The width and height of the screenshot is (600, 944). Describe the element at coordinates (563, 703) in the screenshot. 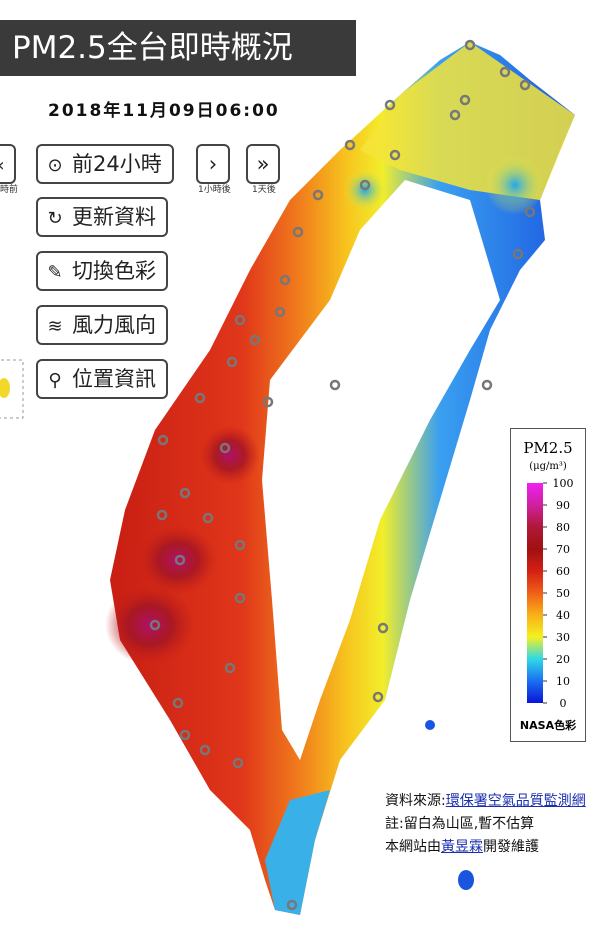

I see `legend-tick-label: 0` at that location.